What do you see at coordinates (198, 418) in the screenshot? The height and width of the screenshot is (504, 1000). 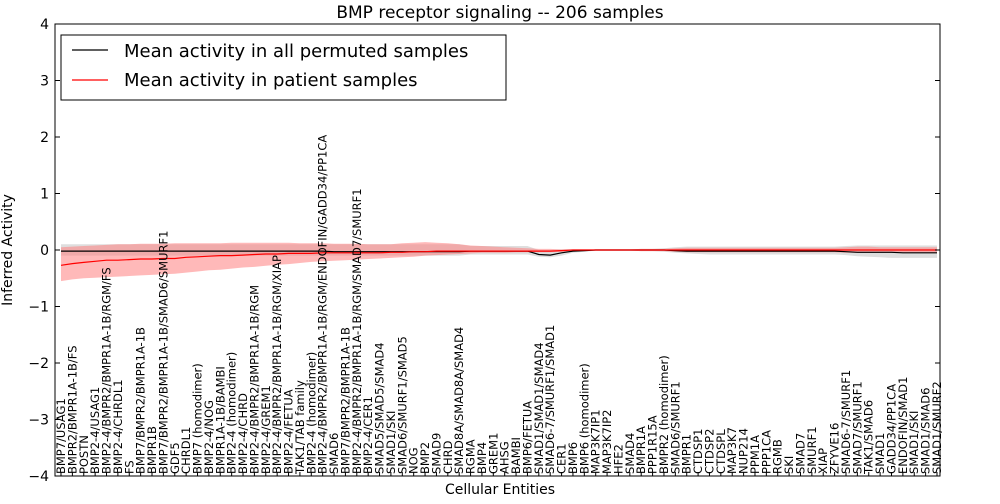 I see `x-tick-label: BMP7 (homodimer)` at bounding box center [198, 418].